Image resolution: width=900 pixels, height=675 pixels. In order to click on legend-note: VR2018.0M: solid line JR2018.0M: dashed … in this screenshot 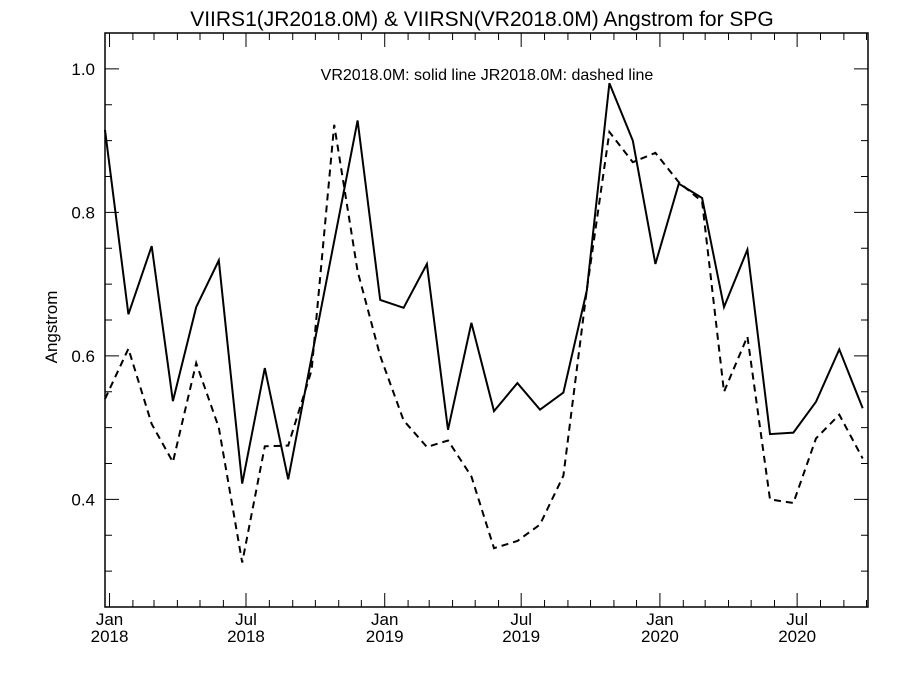, I will do `click(487, 75)`.